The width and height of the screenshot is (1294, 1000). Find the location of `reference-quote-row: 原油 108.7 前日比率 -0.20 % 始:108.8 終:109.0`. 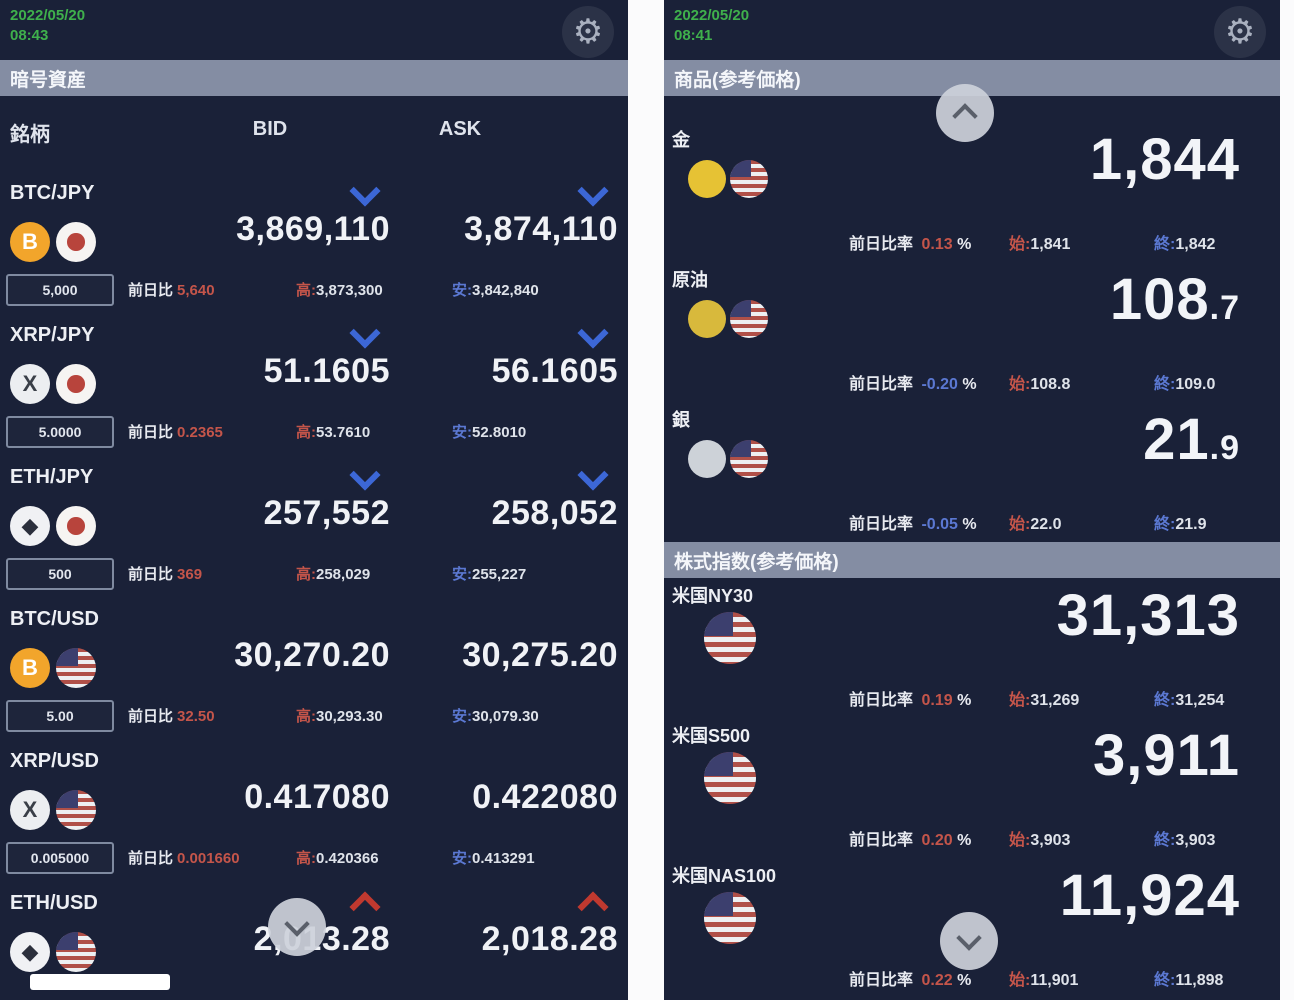

reference-quote-row: 原油 108.7 前日比率 -0.20 % 始:108.8 終:109.0 is located at coordinates (972, 332).